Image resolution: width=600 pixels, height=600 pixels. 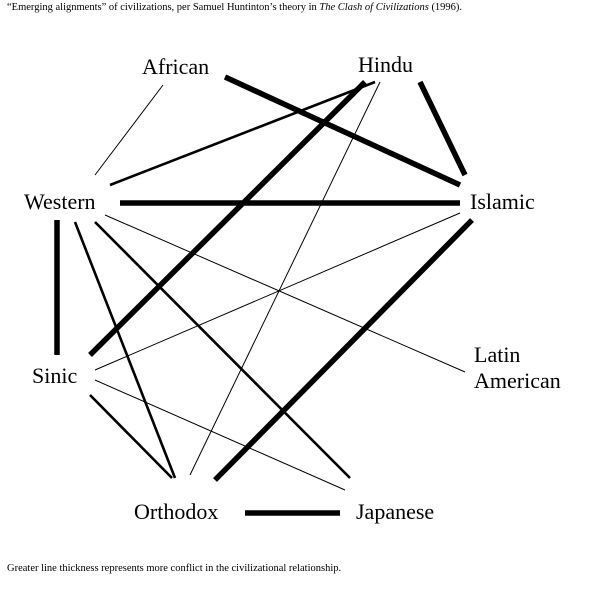 I want to click on edge-african-western, so click(x=129, y=130).